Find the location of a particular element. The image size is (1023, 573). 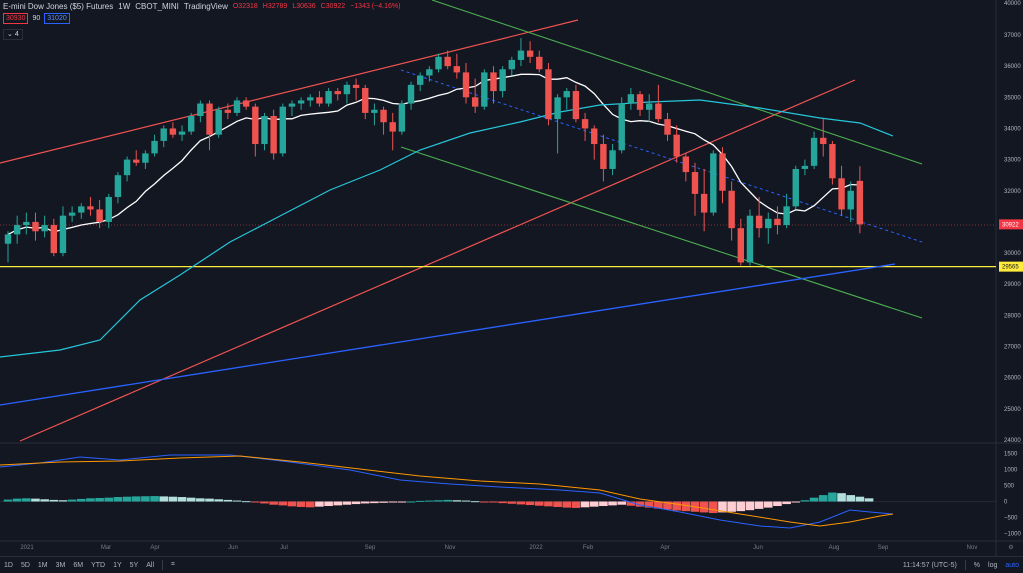

range-1m: 1M is located at coordinates (42, 565).